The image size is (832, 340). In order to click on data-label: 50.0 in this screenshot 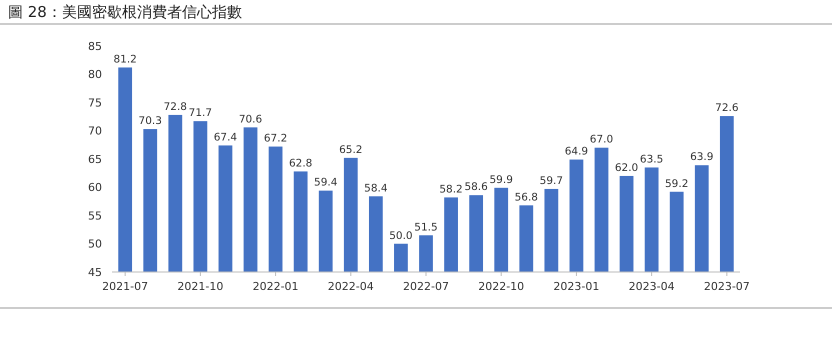, I will do `click(401, 236)`.